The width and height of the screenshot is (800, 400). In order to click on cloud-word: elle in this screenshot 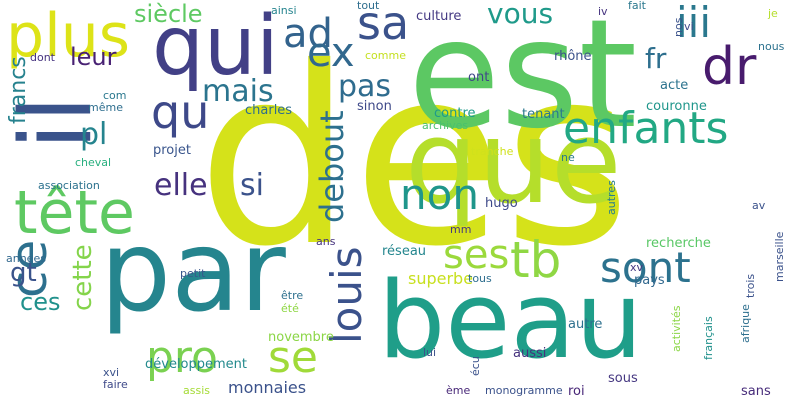, I will do `click(181, 185)`.